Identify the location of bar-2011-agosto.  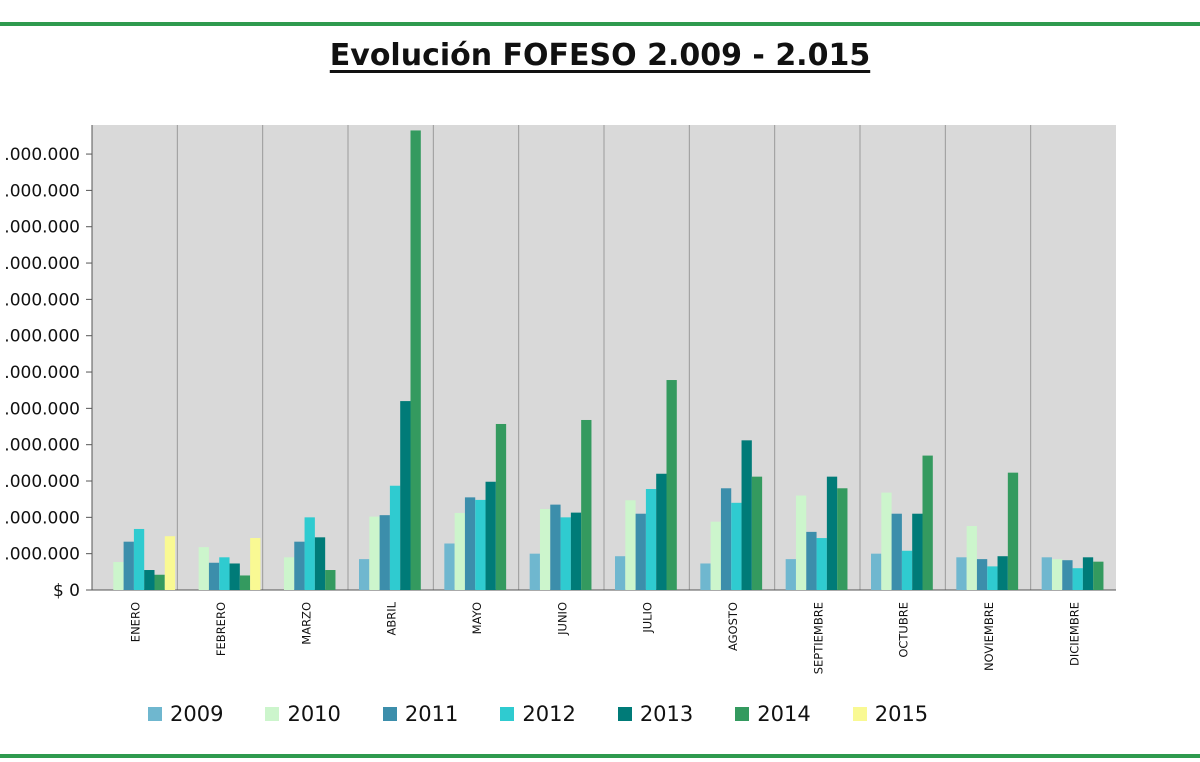
(726, 539).